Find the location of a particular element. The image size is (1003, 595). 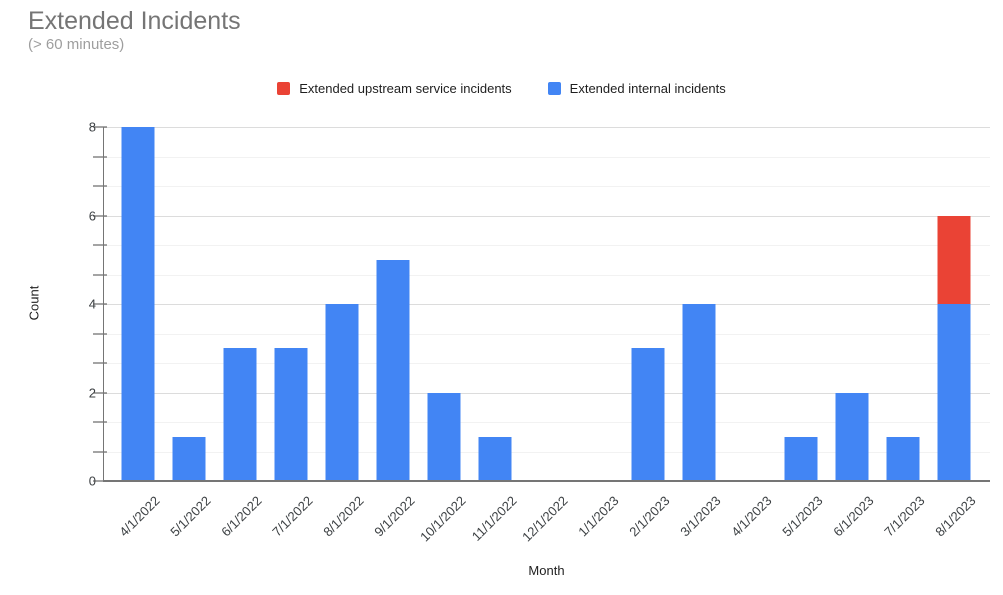

y-tick-label: 8 is located at coordinates (92, 127).